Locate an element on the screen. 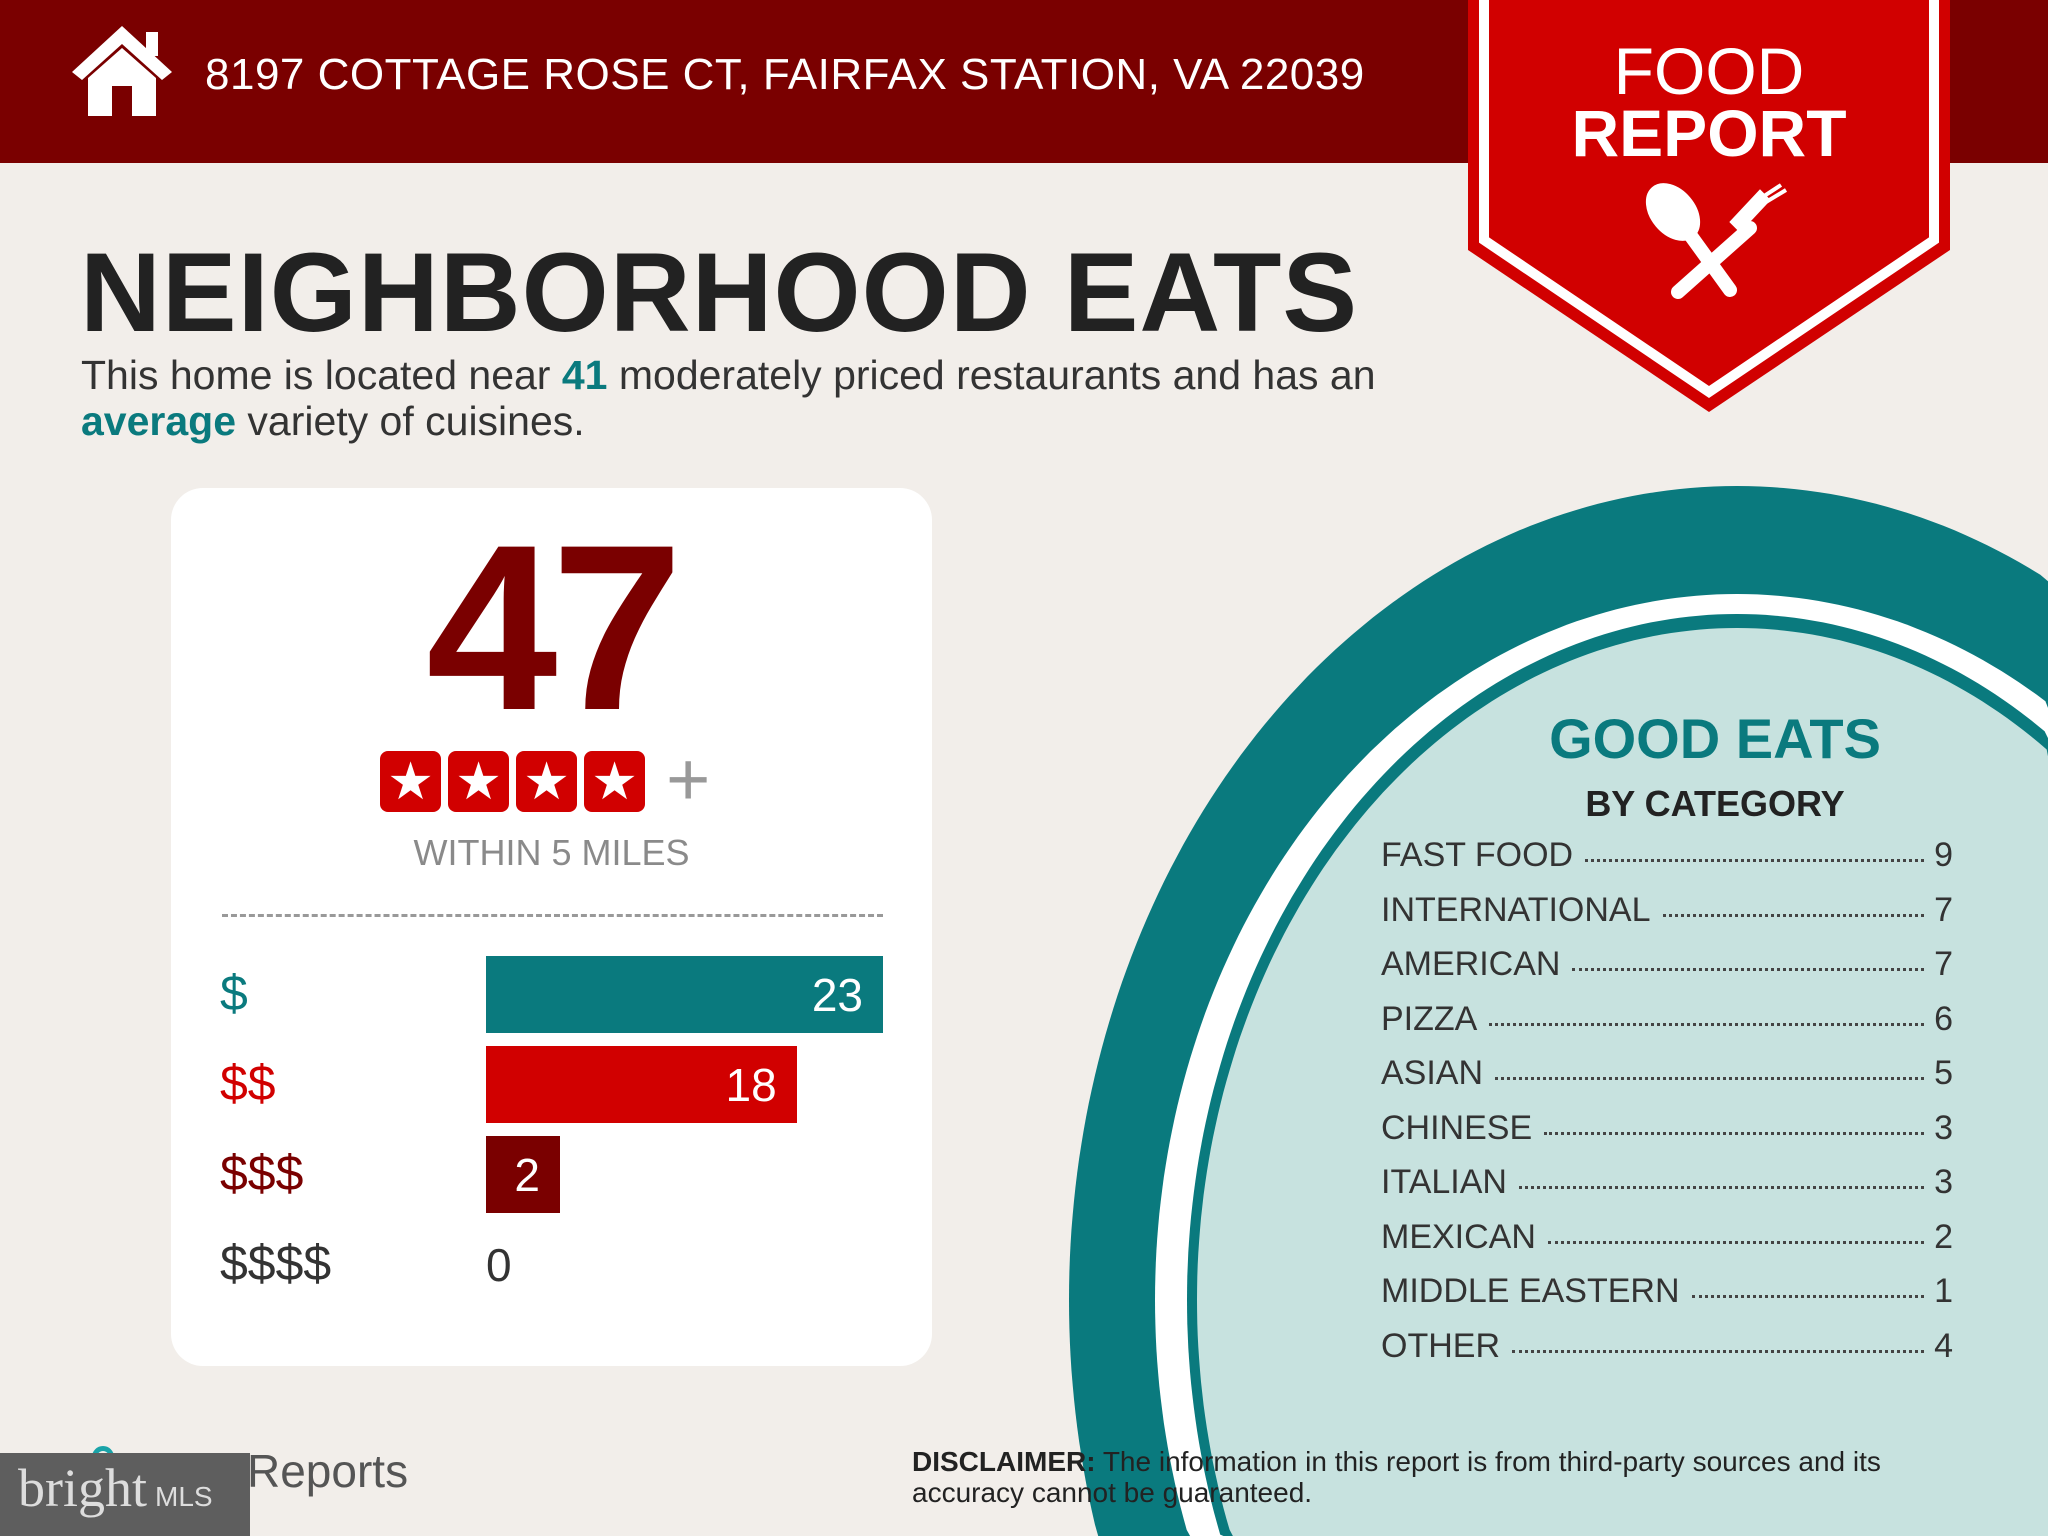 This screenshot has height=1536, width=2048. badge-line1: FOOD is located at coordinates (1709, 71).